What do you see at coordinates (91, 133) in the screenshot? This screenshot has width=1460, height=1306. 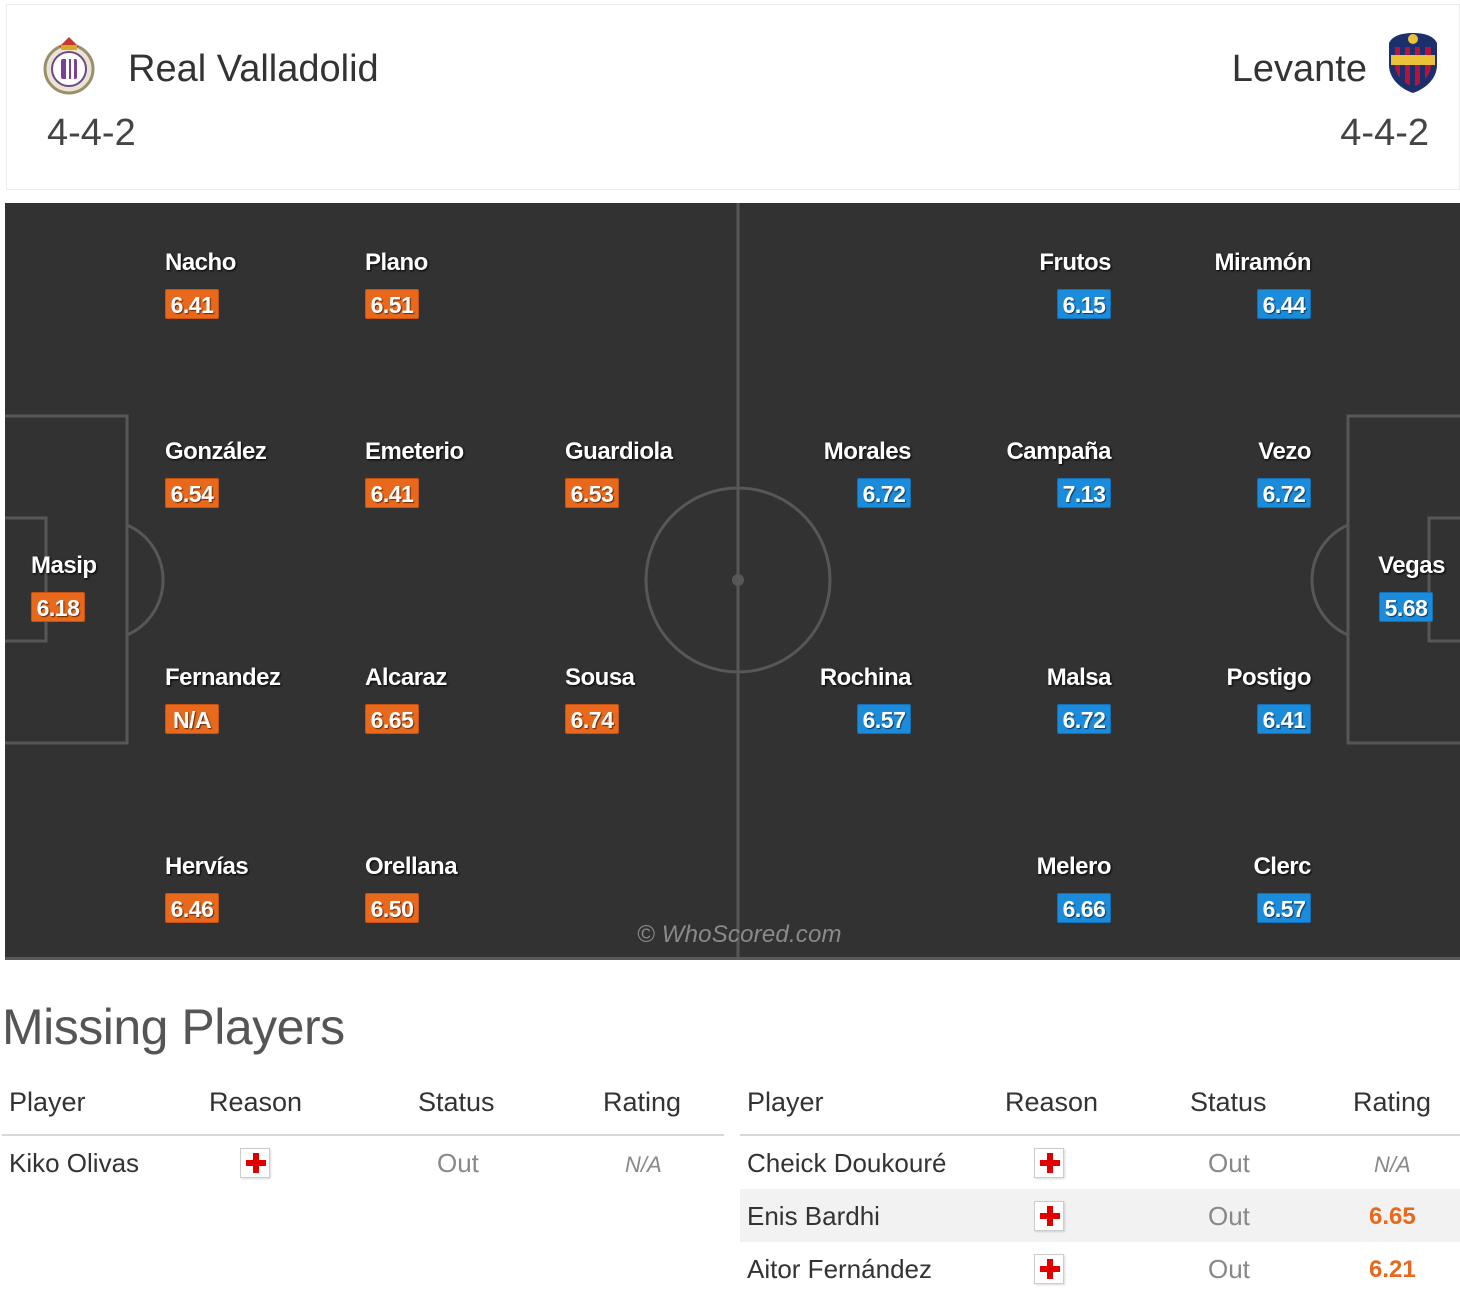 I see `home-formation: 4-4-2` at bounding box center [91, 133].